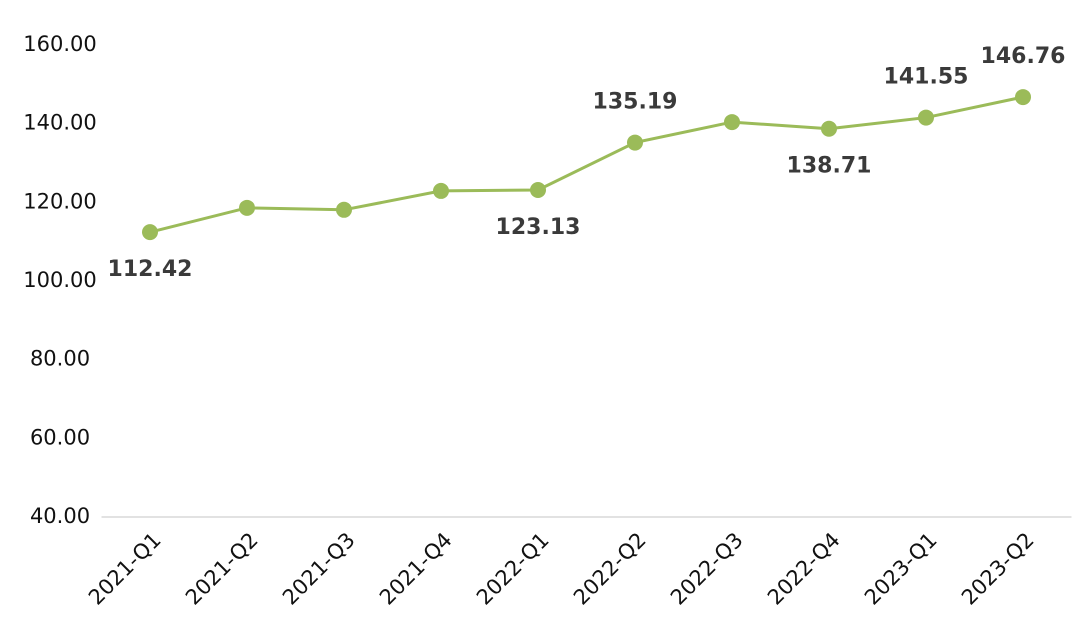 The image size is (1080, 641). What do you see at coordinates (150, 269) in the screenshot?
I see `data-label: 112.42` at bounding box center [150, 269].